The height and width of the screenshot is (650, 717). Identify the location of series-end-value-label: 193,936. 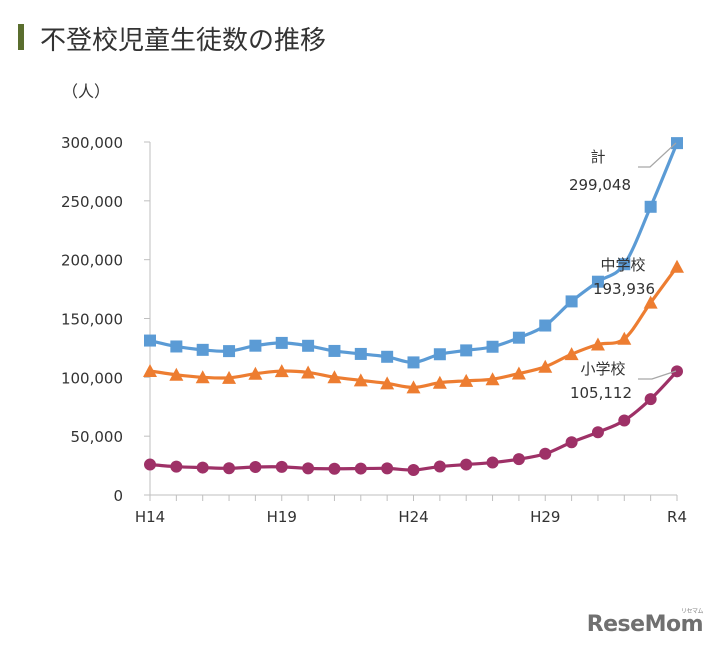
(624, 289).